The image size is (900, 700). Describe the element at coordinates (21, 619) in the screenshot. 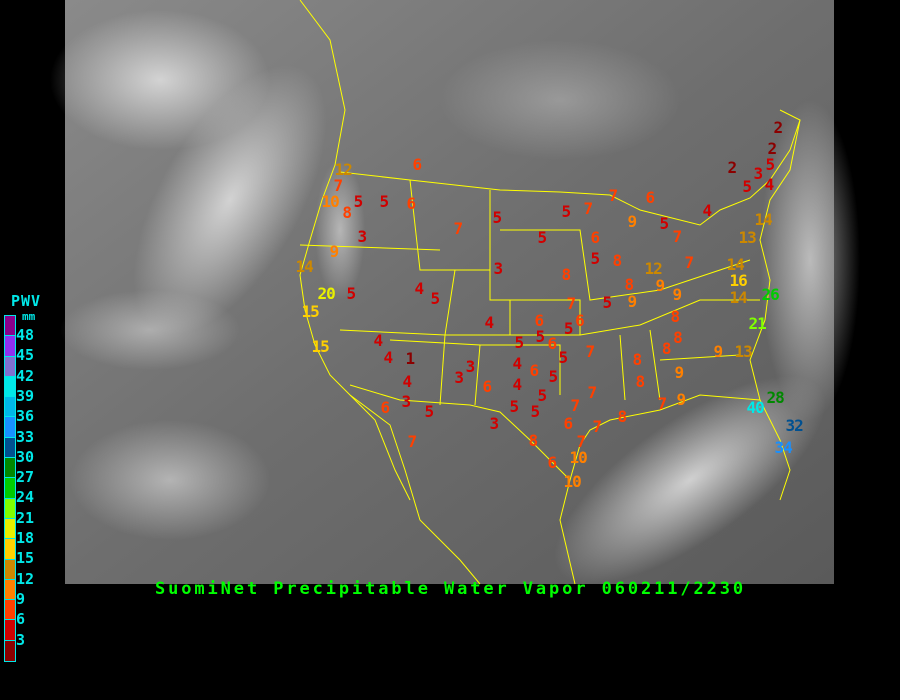

I see `legend-label: 6` at that location.